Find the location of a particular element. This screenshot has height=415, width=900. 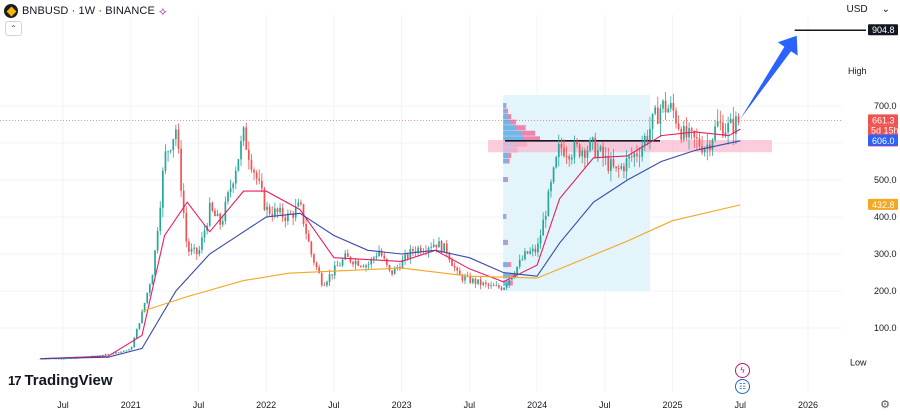

y-tick-label: 300.0 is located at coordinates (885, 254).